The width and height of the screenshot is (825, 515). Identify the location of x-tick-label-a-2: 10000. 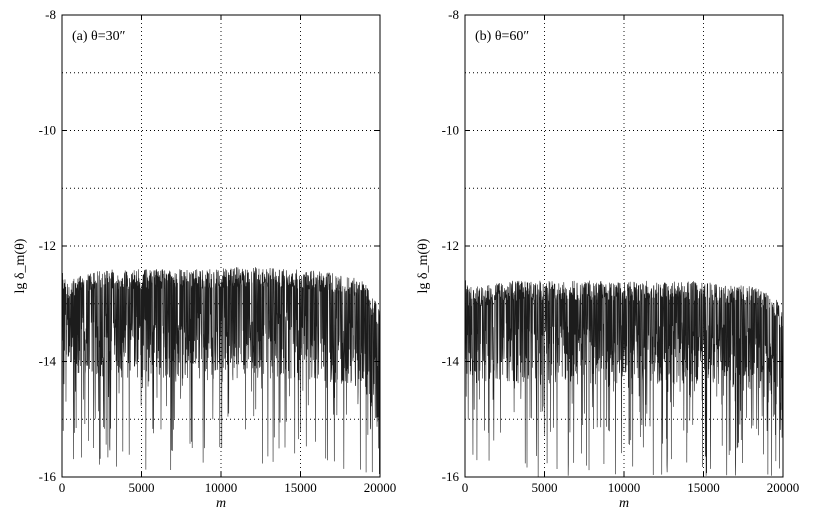
(221, 487).